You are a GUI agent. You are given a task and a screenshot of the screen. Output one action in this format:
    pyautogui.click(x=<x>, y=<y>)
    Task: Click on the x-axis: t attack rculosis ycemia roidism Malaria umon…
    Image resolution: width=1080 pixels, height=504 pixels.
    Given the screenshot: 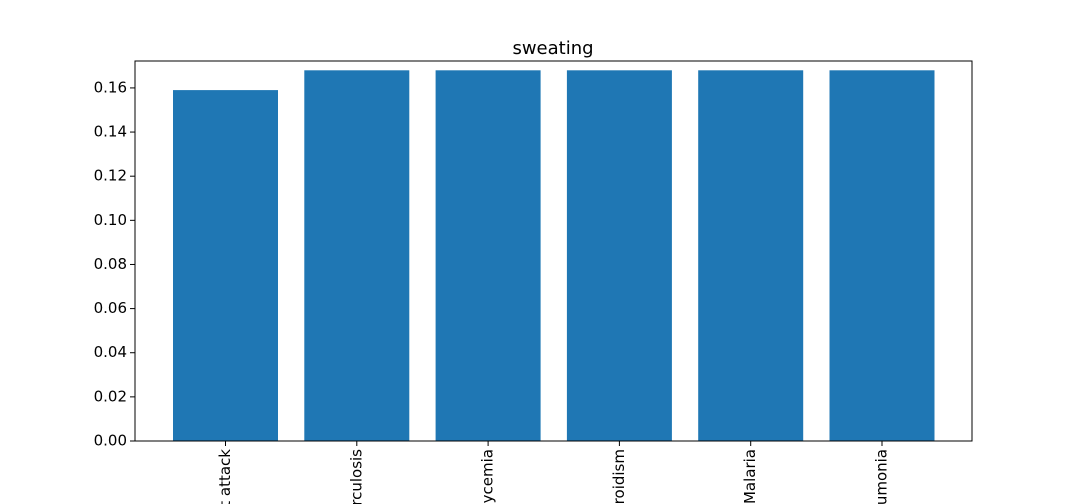 What is the action you would take?
    pyautogui.click(x=553, y=472)
    